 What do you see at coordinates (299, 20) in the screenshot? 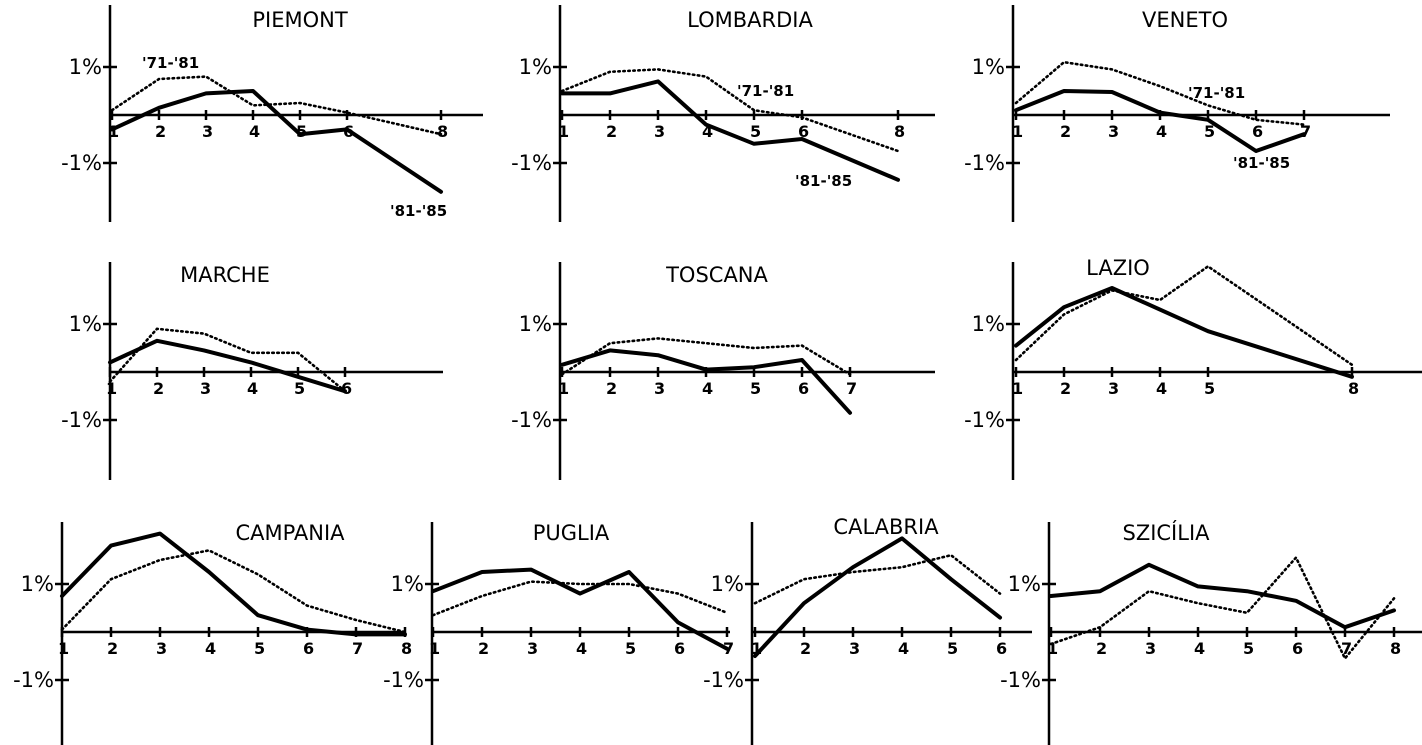
I see `panel-title: PIEMONT` at bounding box center [299, 20].